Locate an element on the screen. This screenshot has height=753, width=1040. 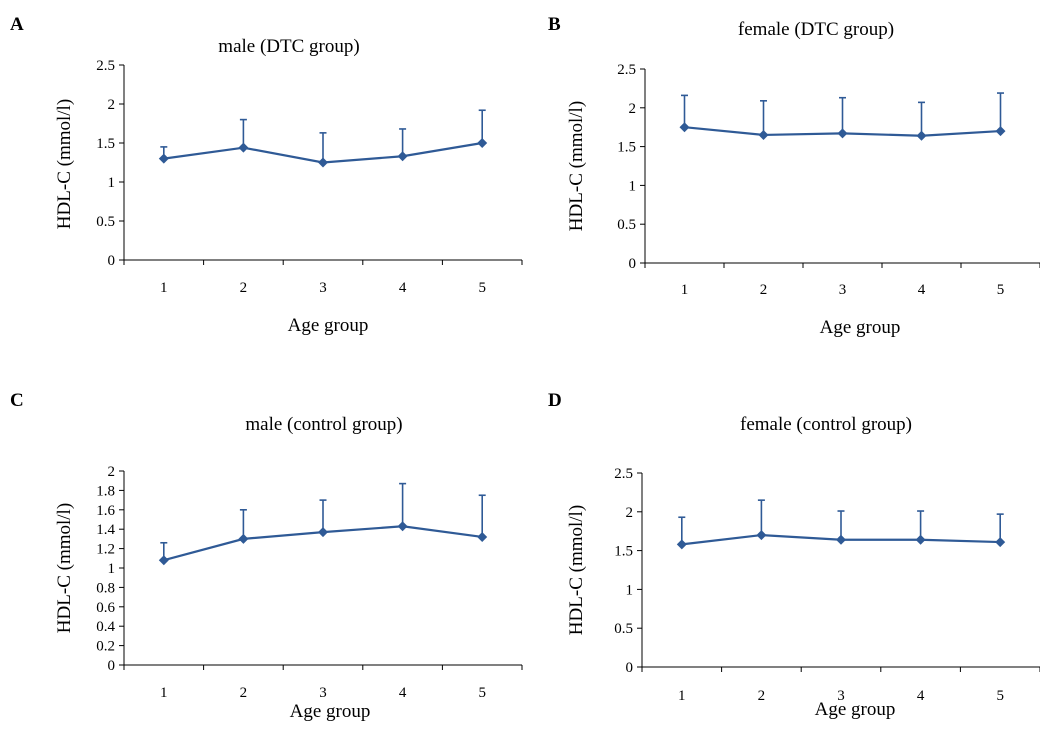
chart-title: female (DTC group) is located at coordinates (816, 29).